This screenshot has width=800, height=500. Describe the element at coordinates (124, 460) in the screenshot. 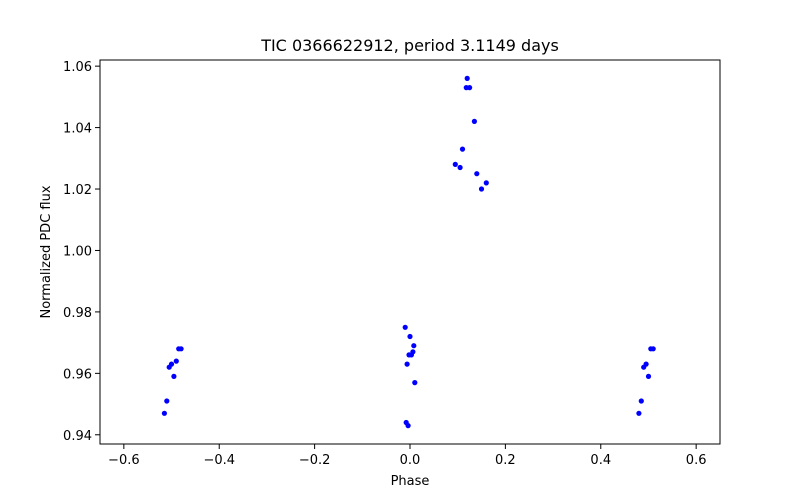

I see `x-tick-label: −0.6` at that location.